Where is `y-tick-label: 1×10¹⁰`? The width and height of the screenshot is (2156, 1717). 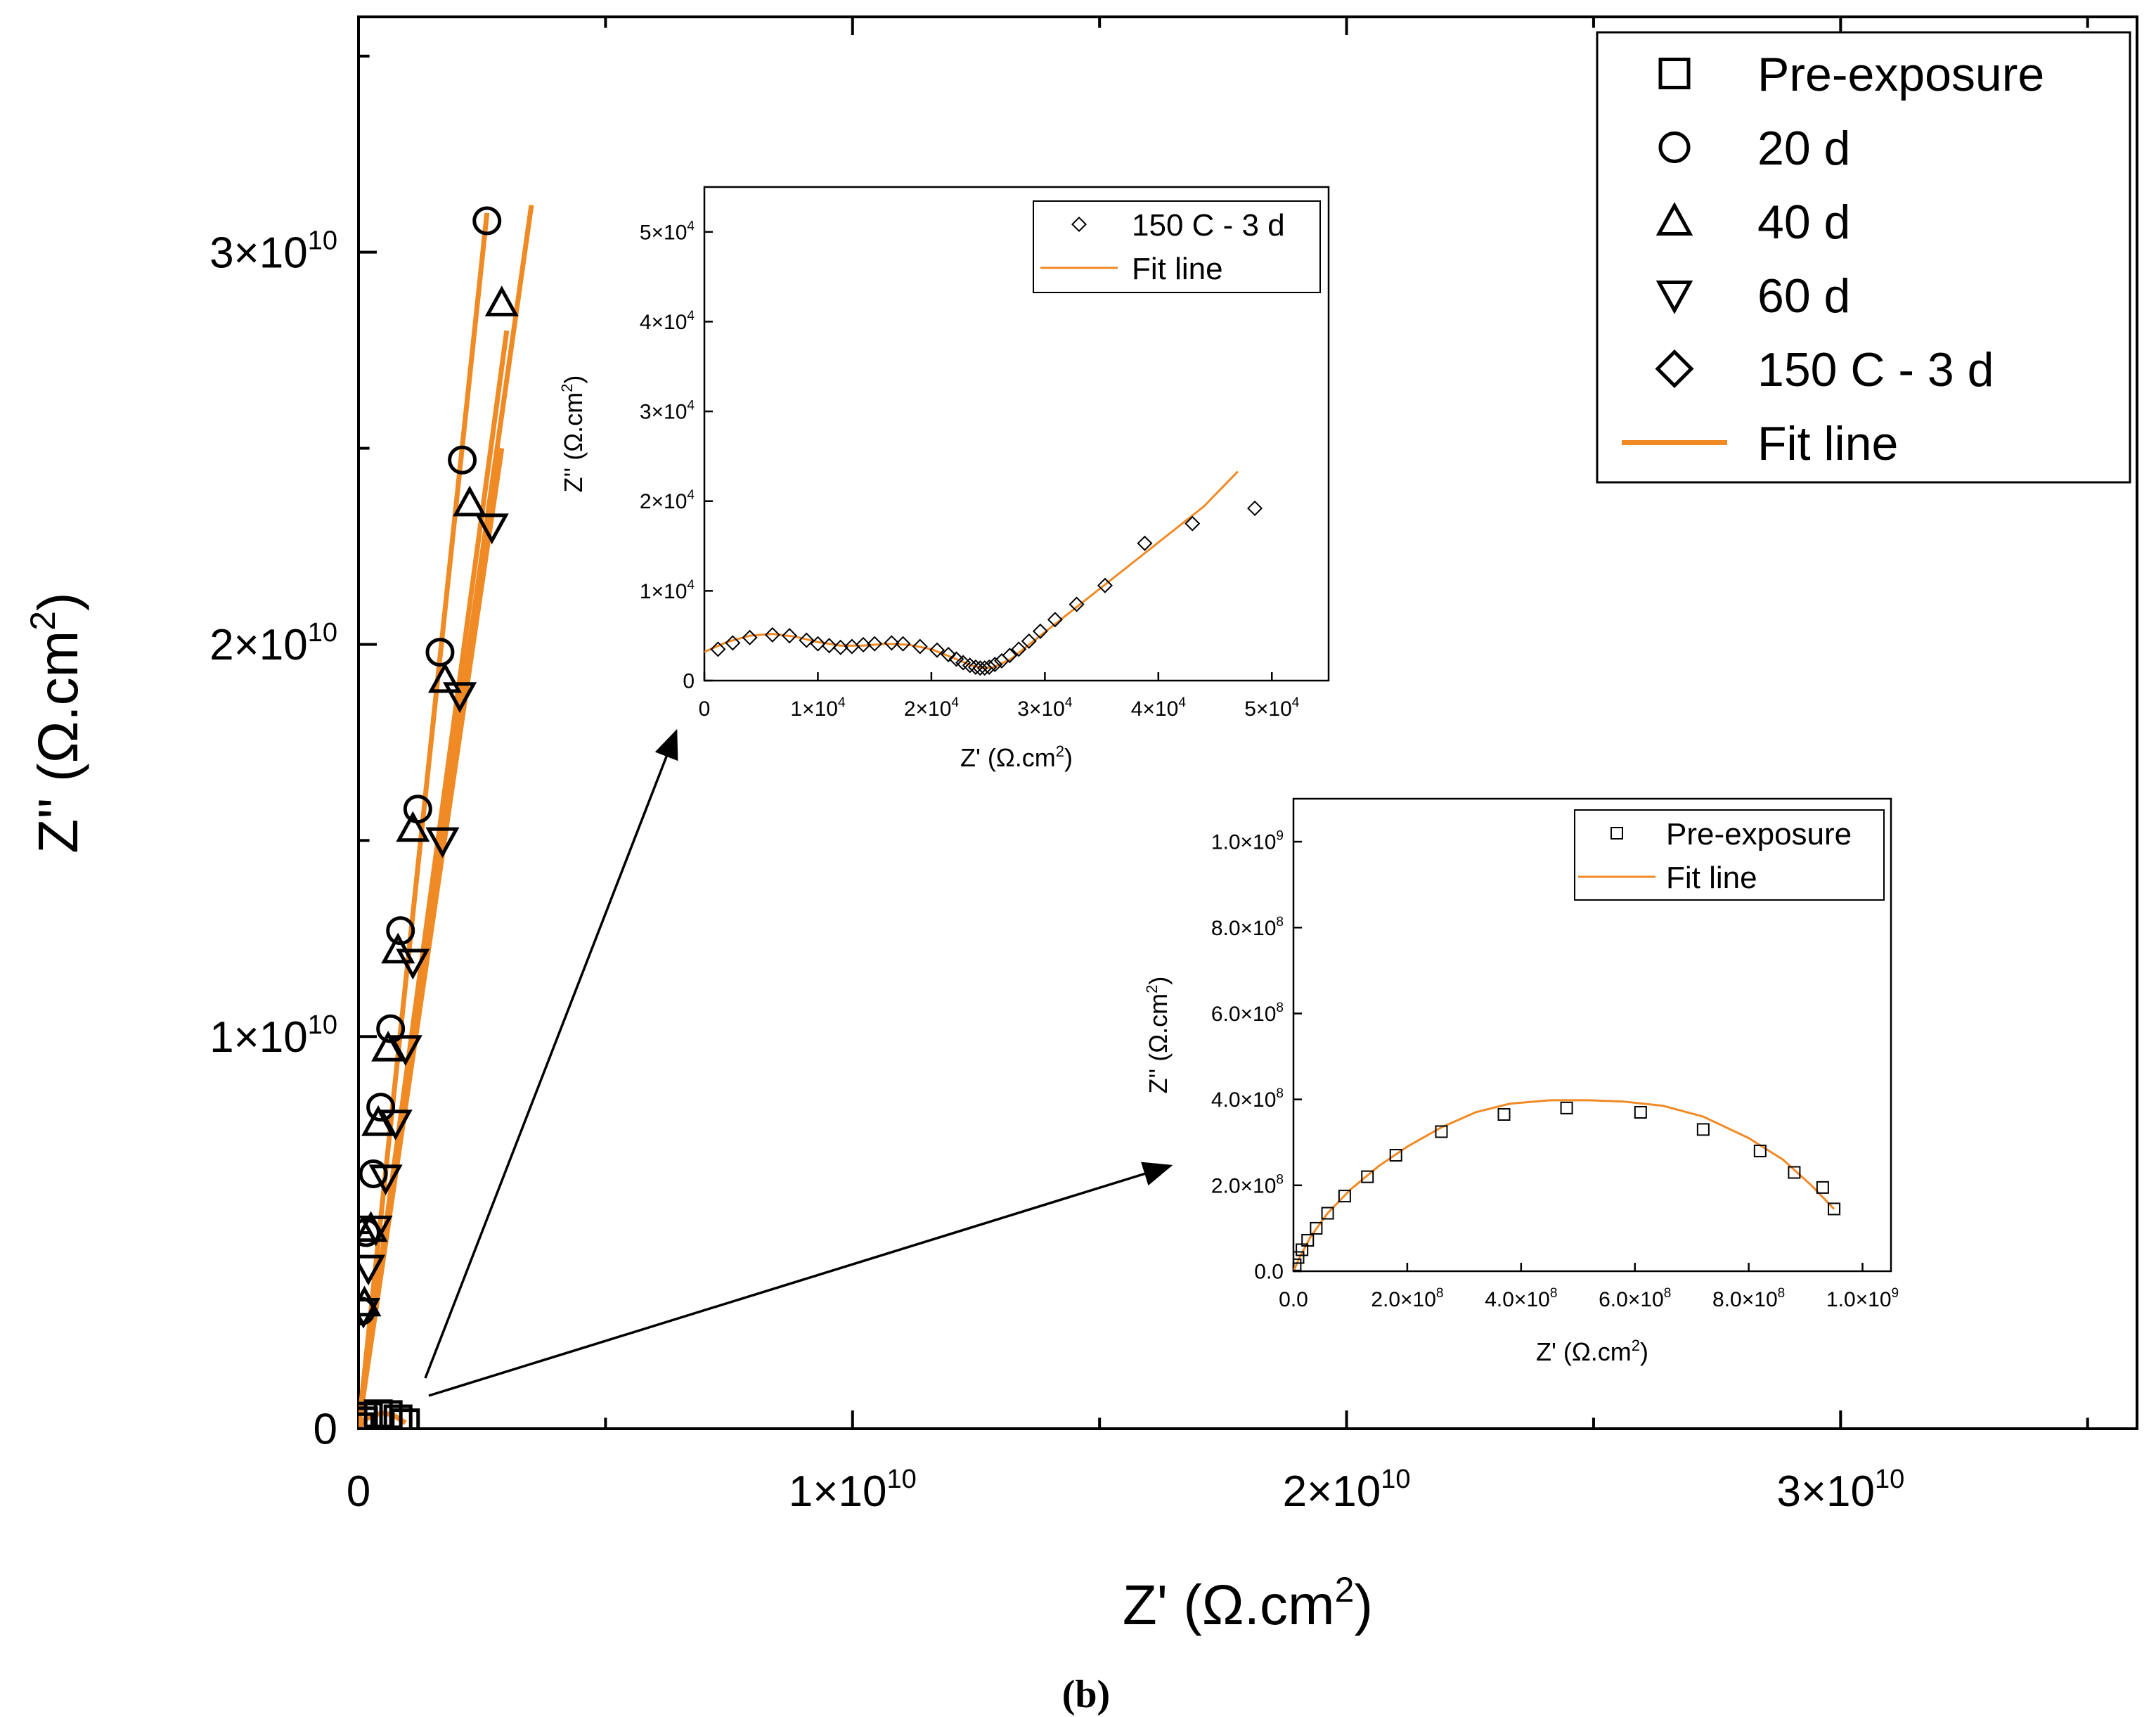
y-tick-label: 1×10¹⁰ is located at coordinates (273, 1036).